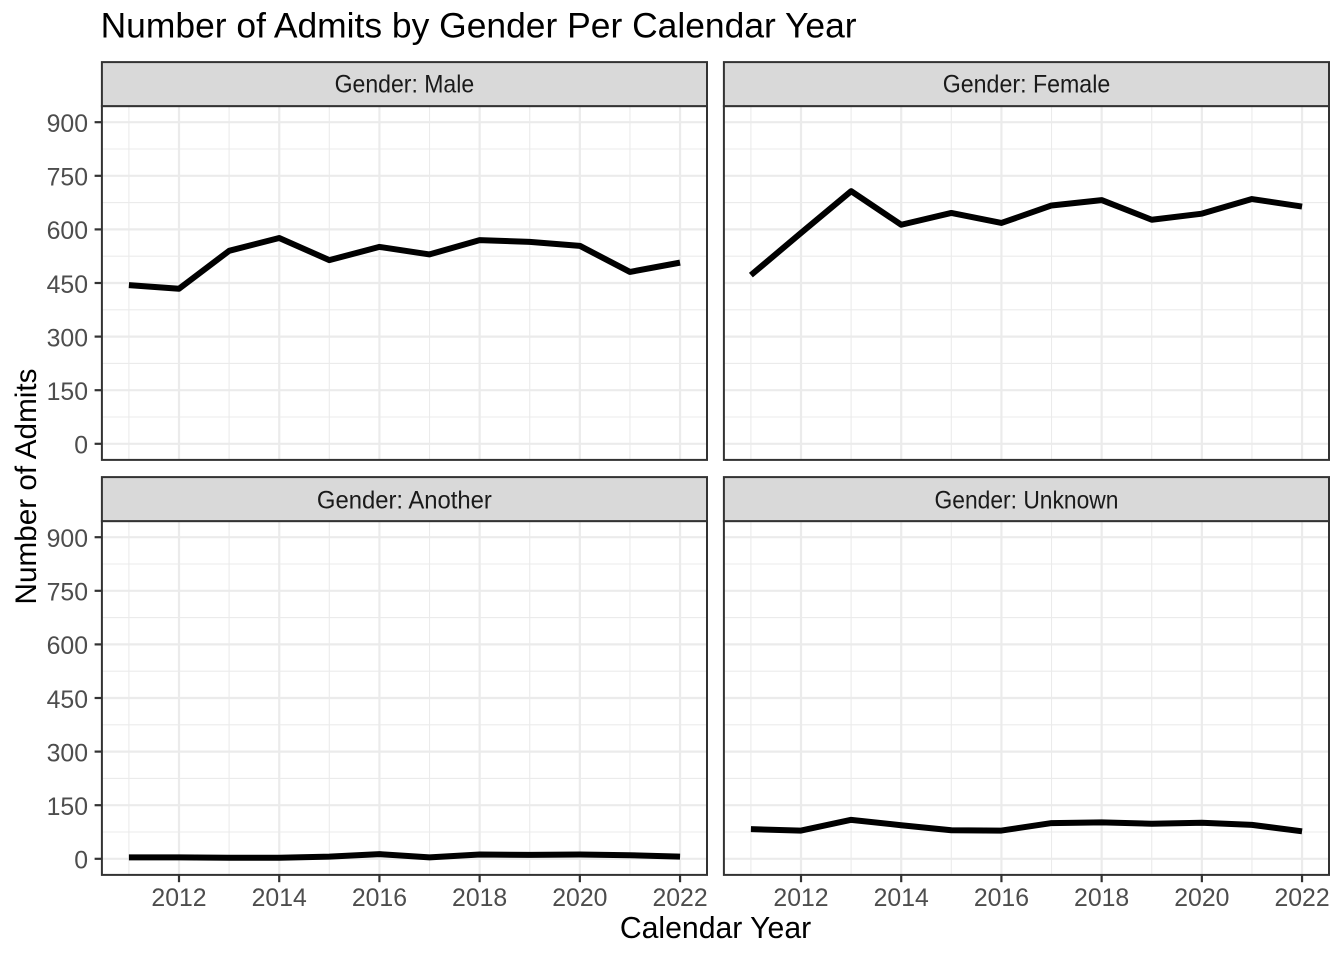 The width and height of the screenshot is (1344, 960). Describe the element at coordinates (715, 928) in the screenshot. I see `svg-text: Calendar Year` at that location.